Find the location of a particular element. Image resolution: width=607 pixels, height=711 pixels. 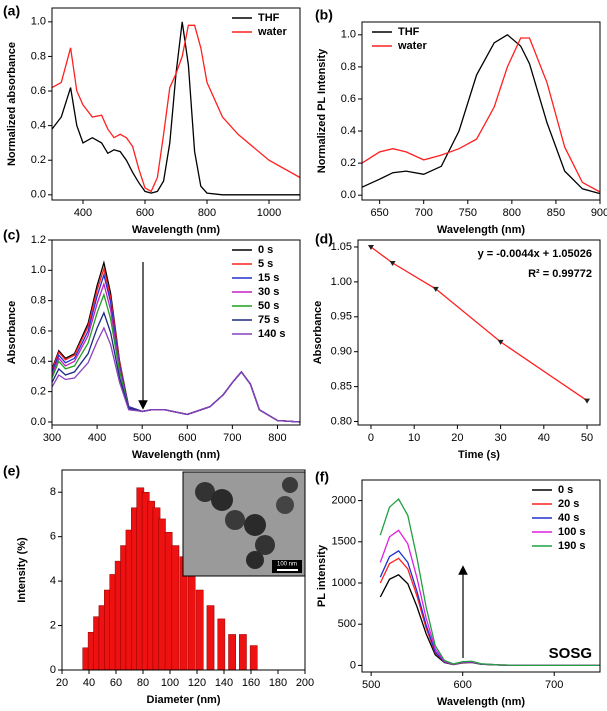

x-tick-label: 700 is located at coordinates (232, 438).